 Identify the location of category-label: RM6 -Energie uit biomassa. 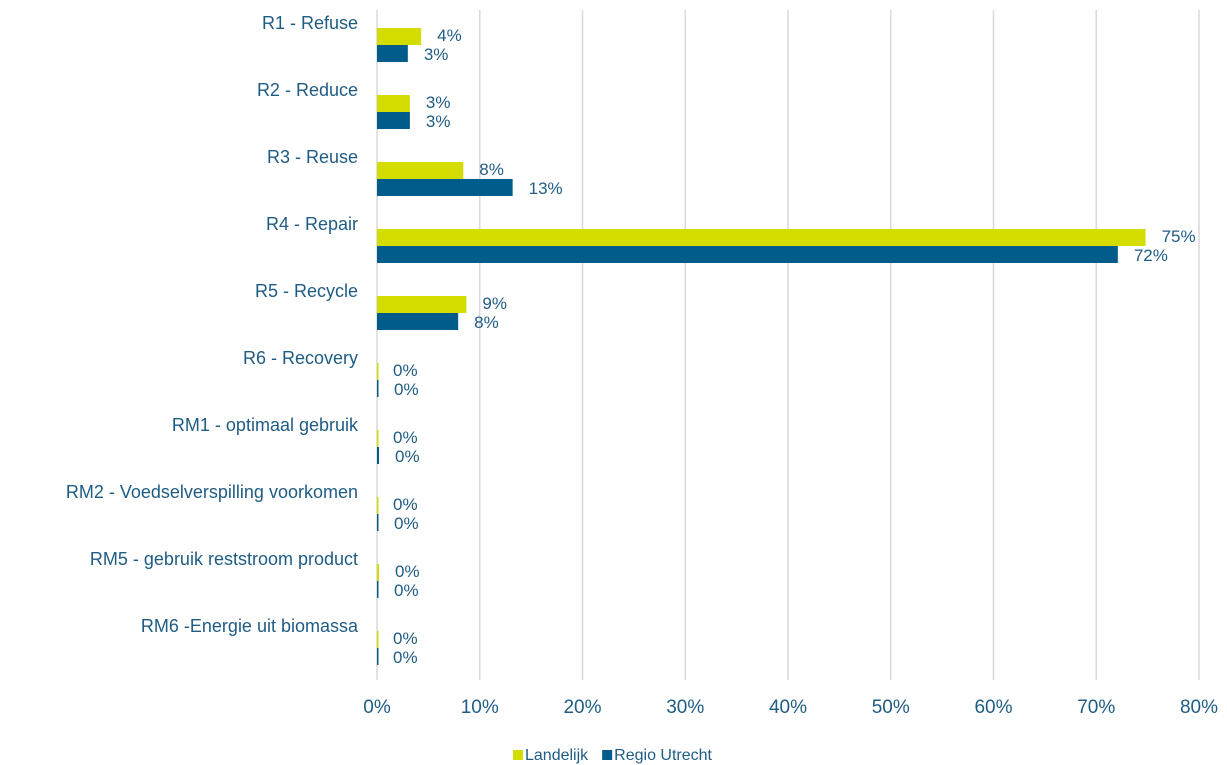
(250, 626).